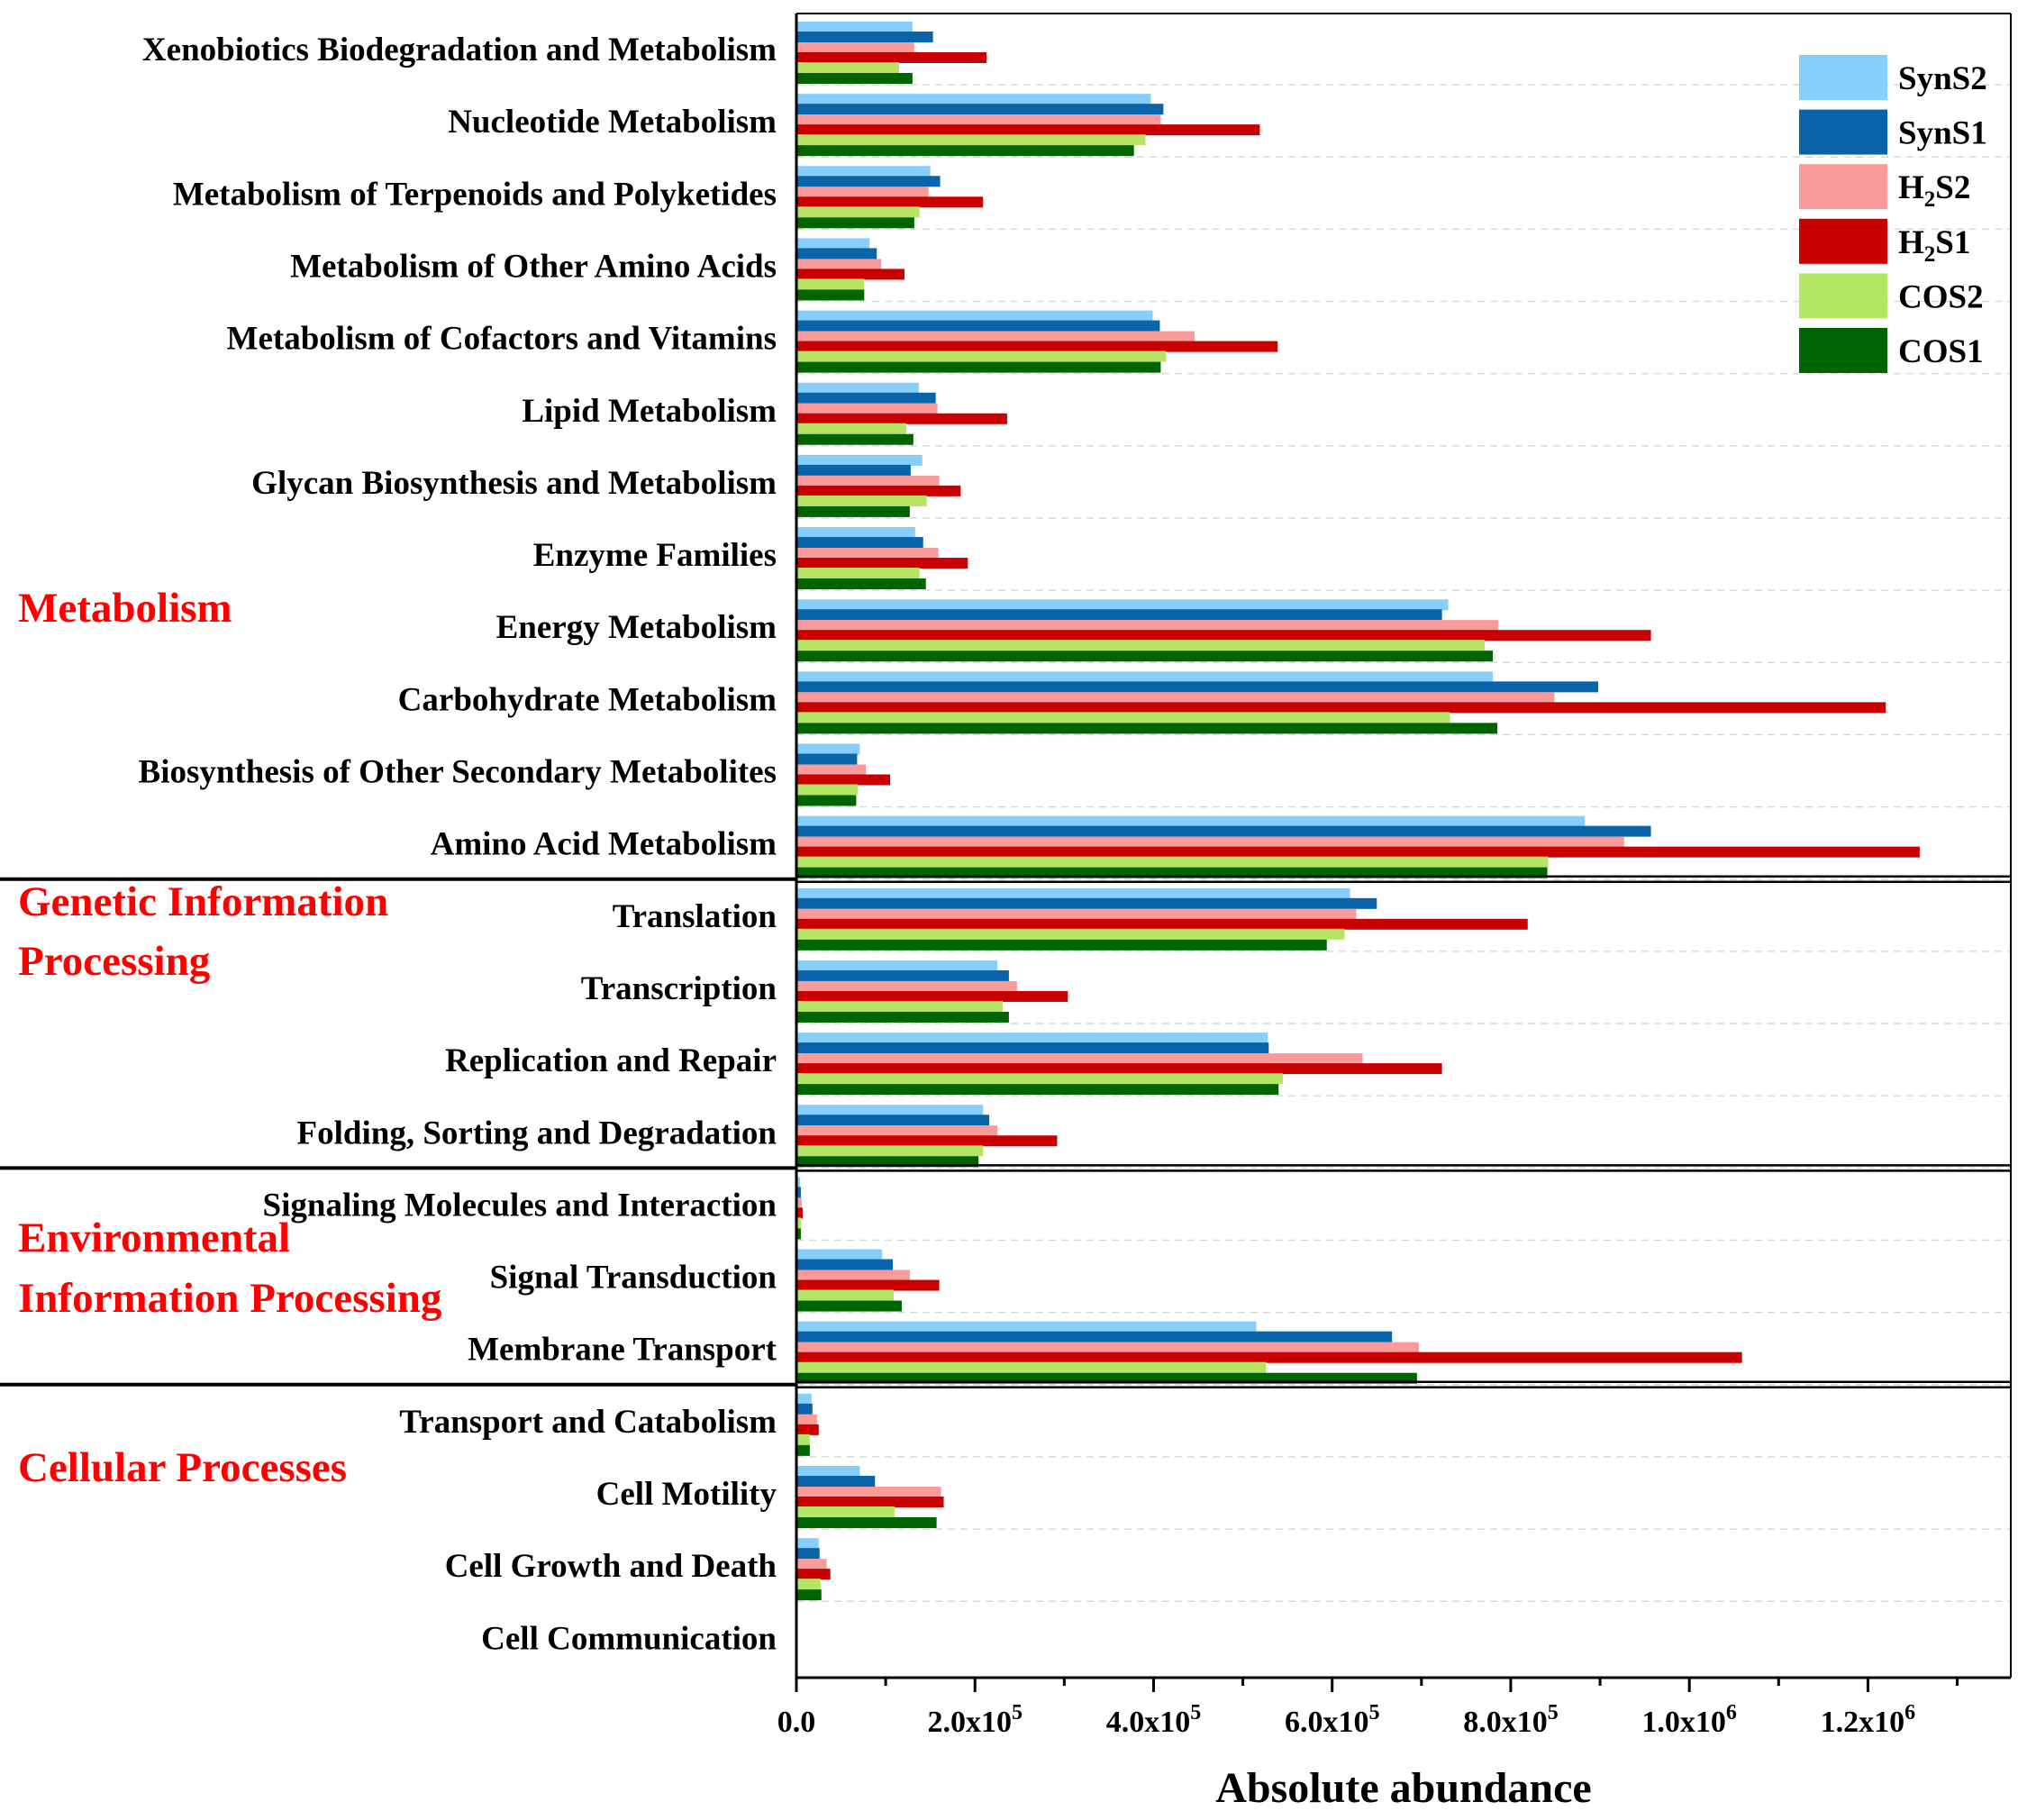  Describe the element at coordinates (845, 1295) in the screenshot. I see `bar-signal-transduction-cos2` at that location.